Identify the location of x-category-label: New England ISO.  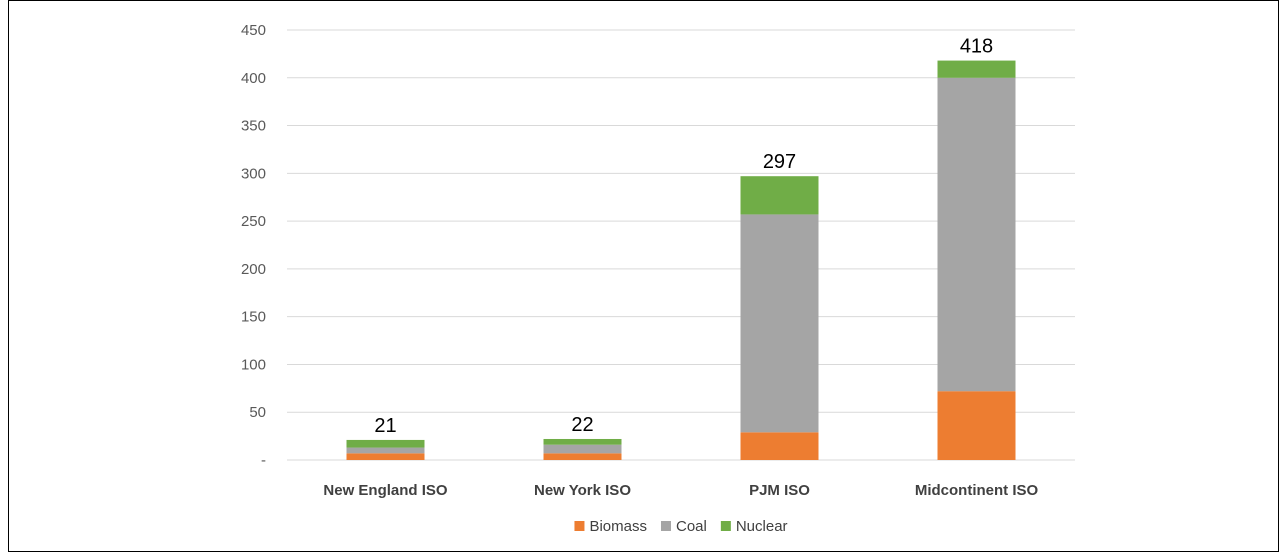
(385, 490).